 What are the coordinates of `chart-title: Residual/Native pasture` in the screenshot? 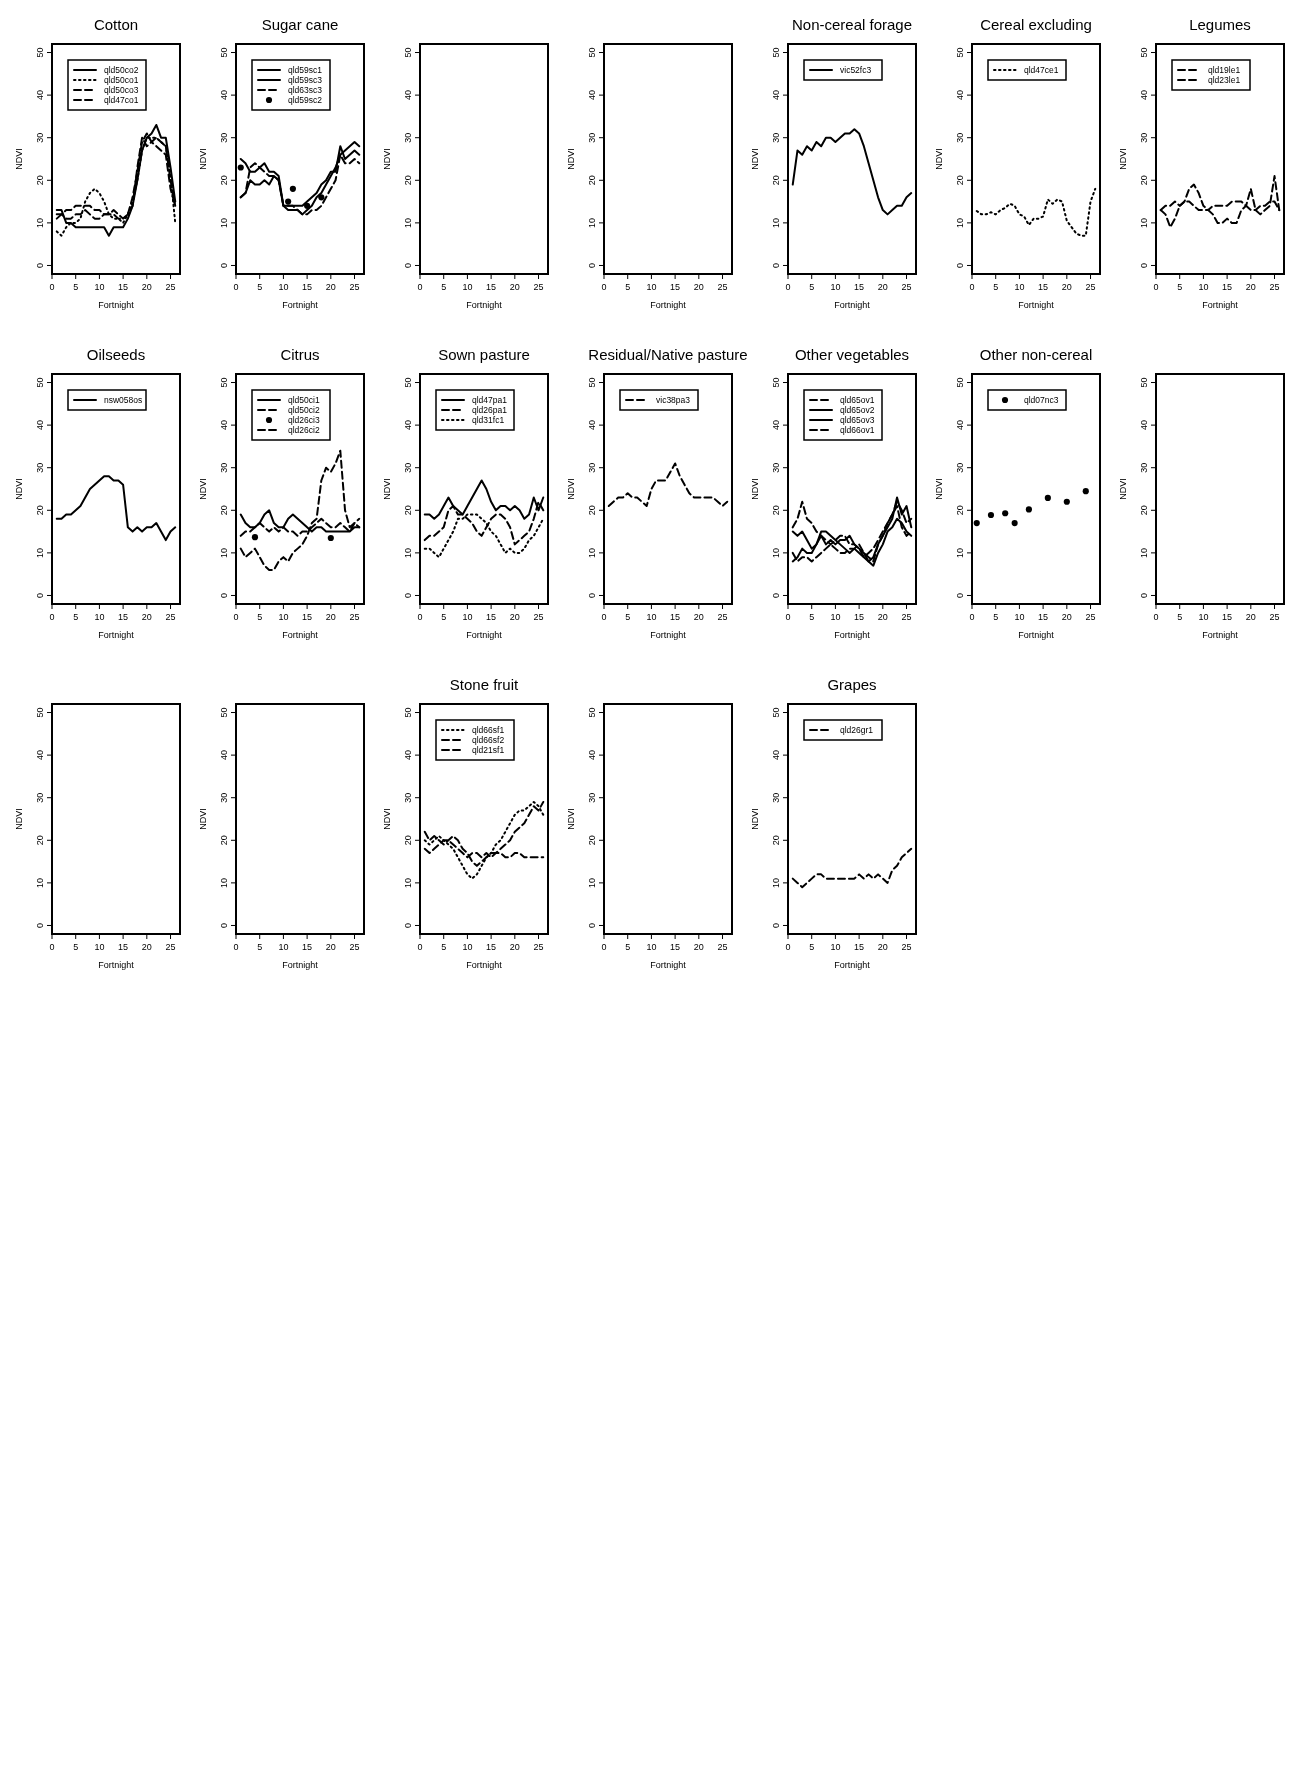 It's located at (668, 354).